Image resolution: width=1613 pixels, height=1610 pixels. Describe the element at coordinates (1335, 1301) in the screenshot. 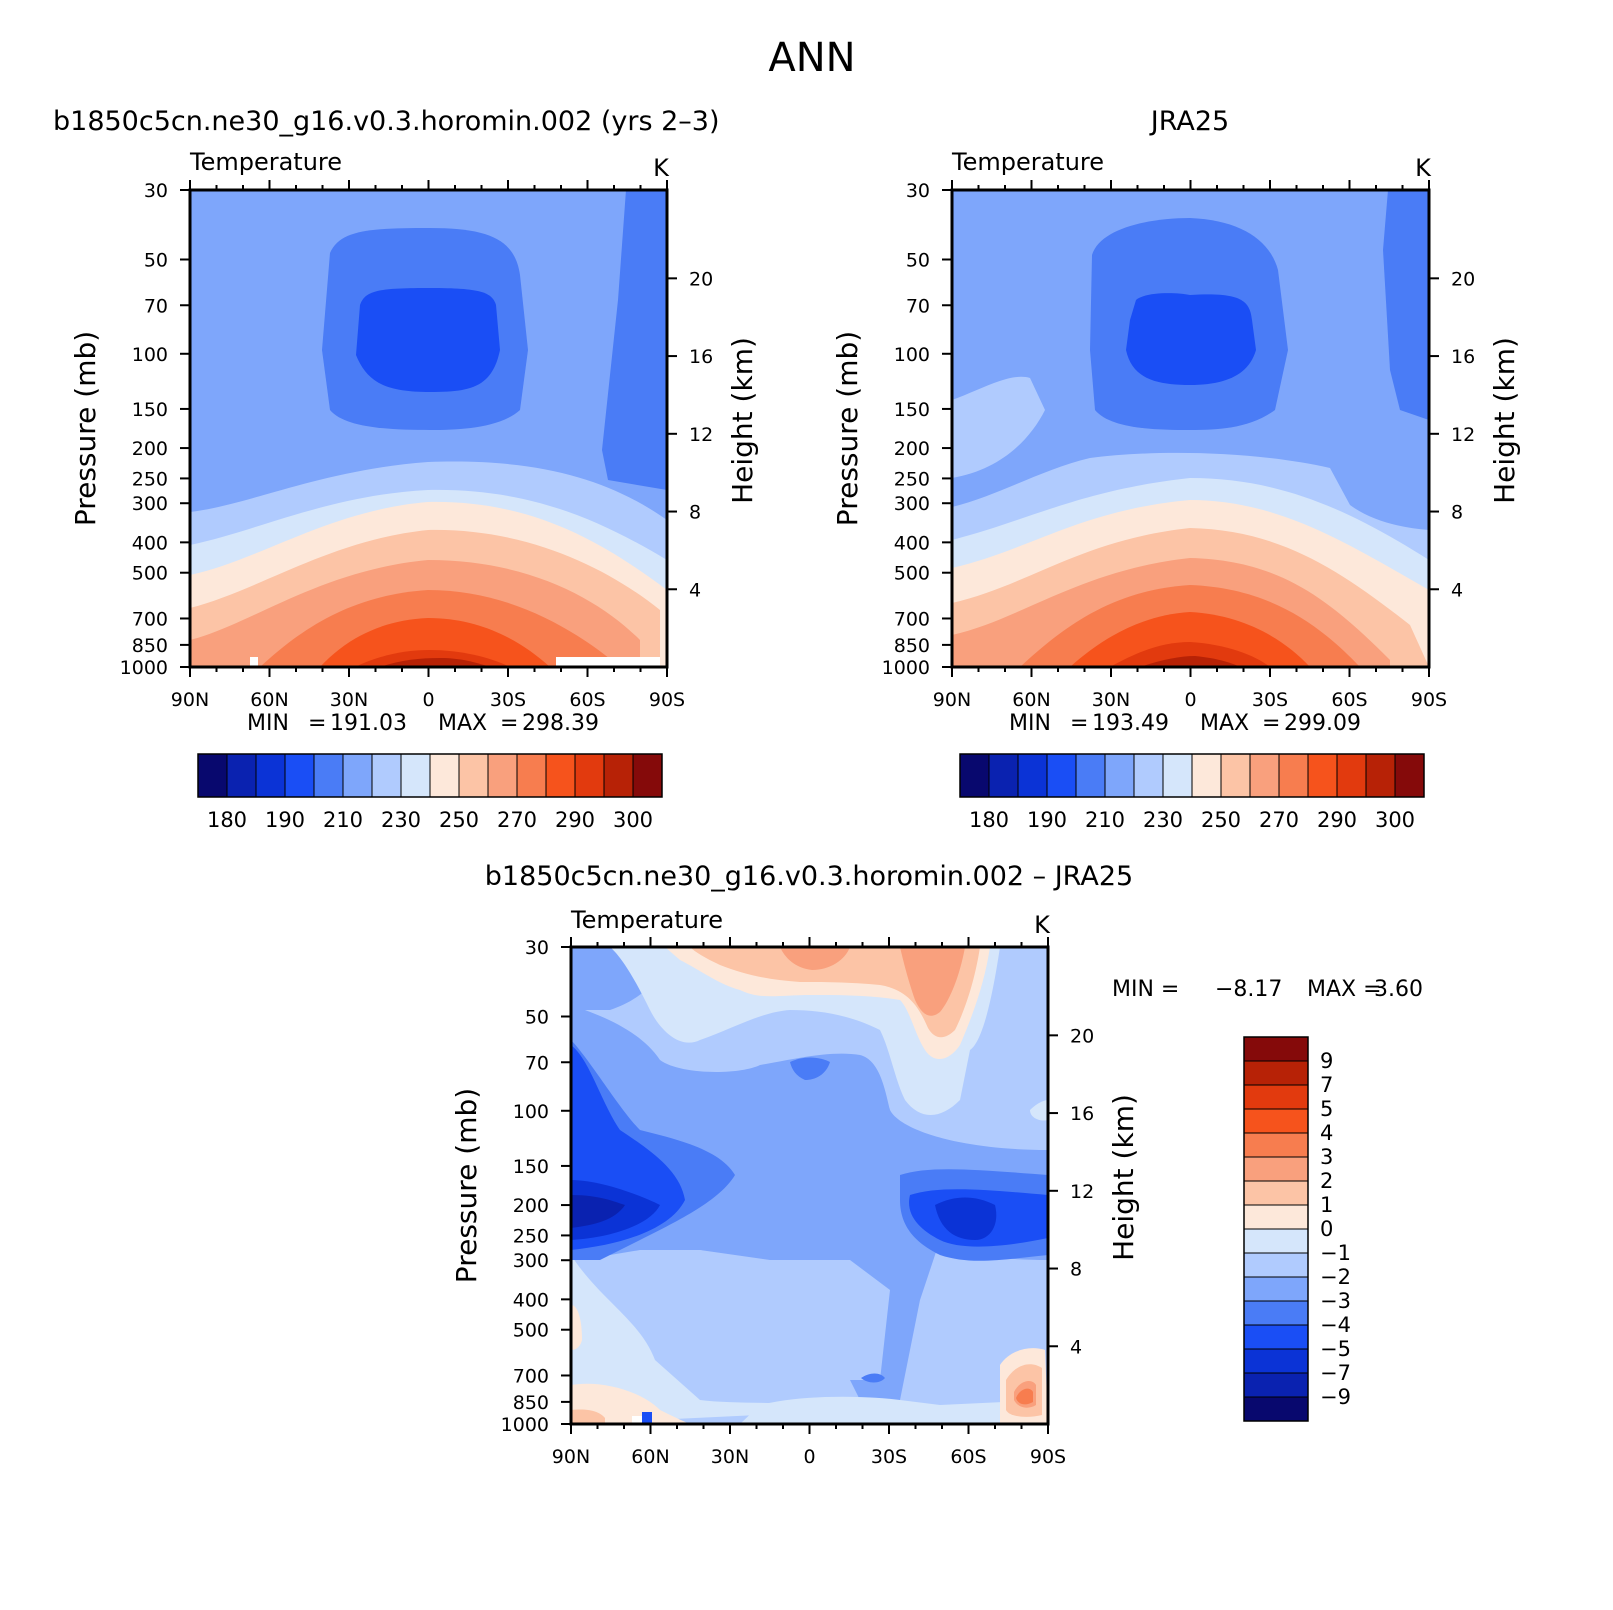

I see `colorbar-label: −3` at that location.